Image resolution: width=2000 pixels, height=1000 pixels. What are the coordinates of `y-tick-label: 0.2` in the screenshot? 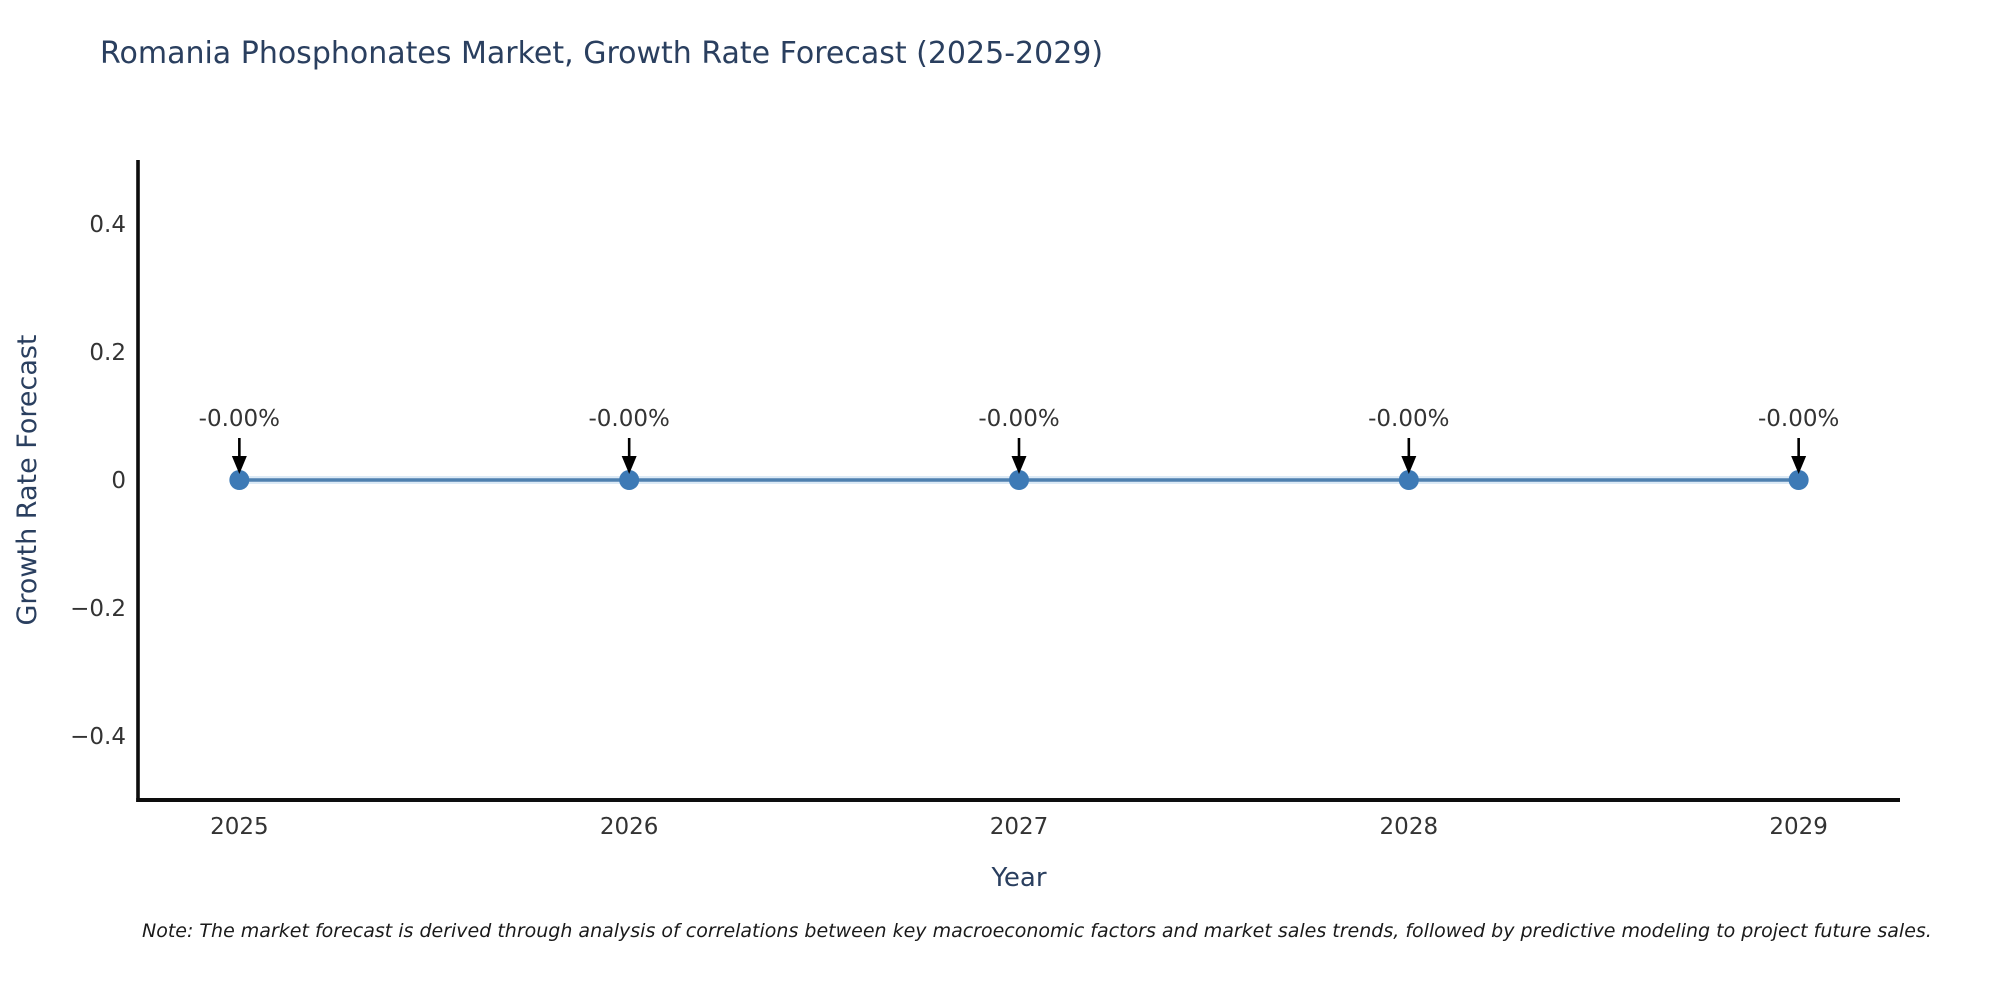 It's located at (107, 353).